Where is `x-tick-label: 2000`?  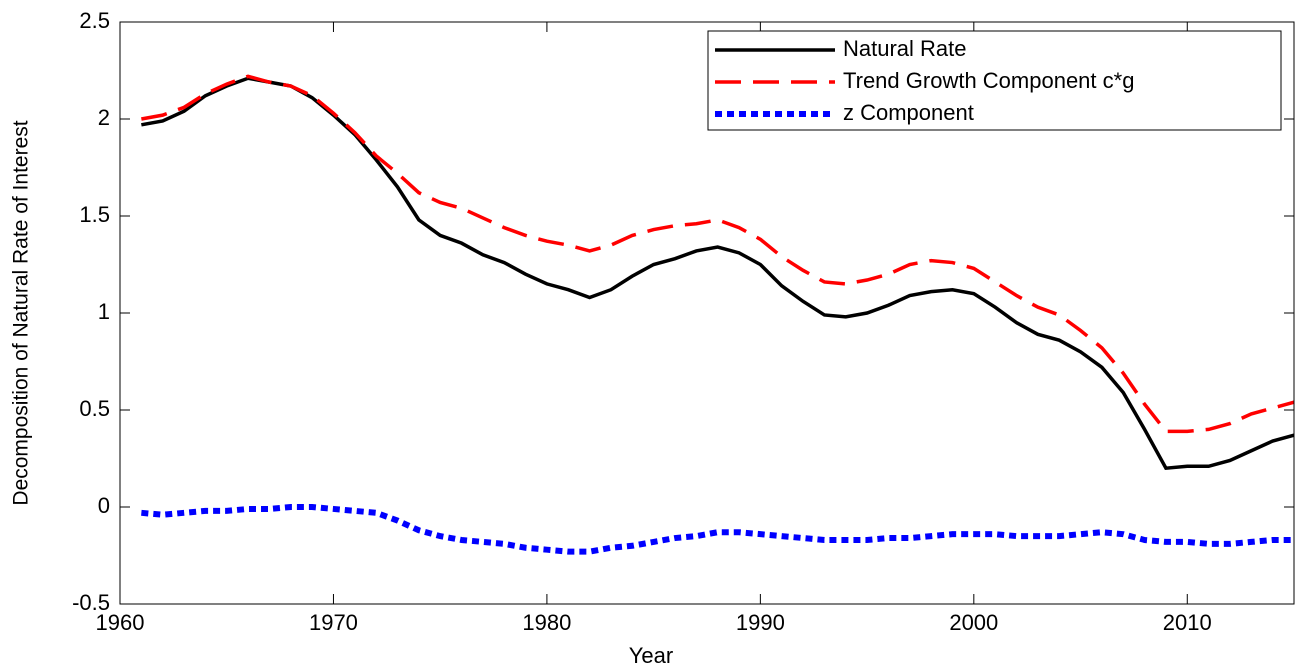 x-tick-label: 2000 is located at coordinates (973, 622).